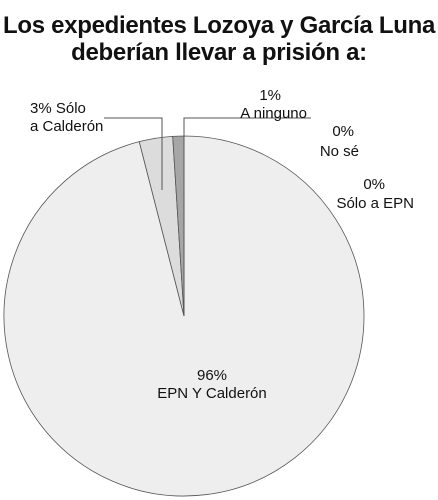 The height and width of the screenshot is (500, 438). Describe the element at coordinates (374, 184) in the screenshot. I see `data-label-solo-epn-value: 0%` at that location.